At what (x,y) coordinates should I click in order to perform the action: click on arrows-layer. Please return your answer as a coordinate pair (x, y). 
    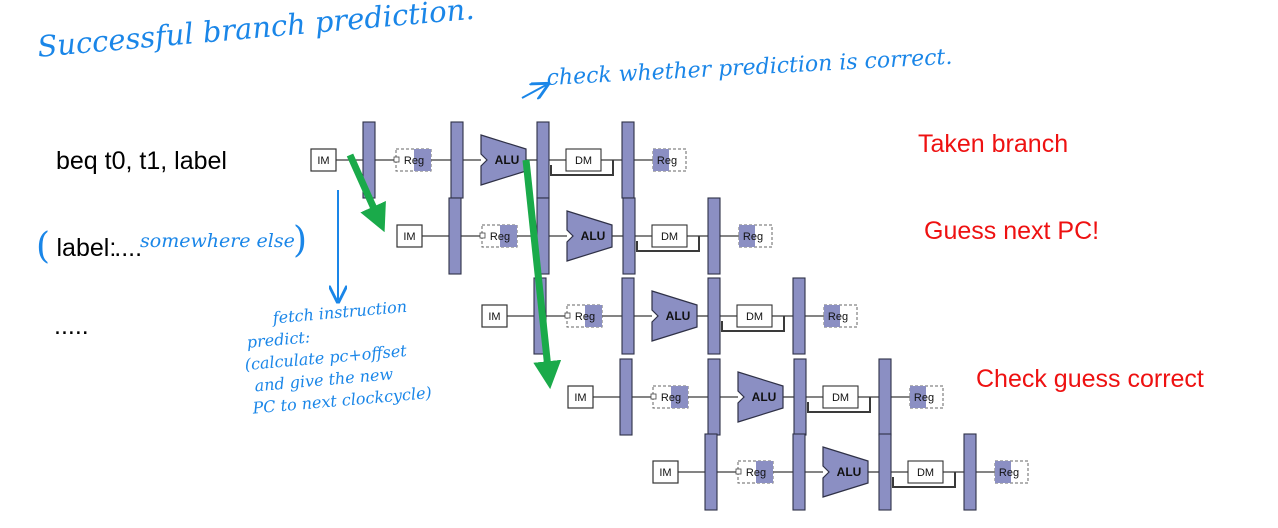
    Looking at the image, I should click on (450, 237).